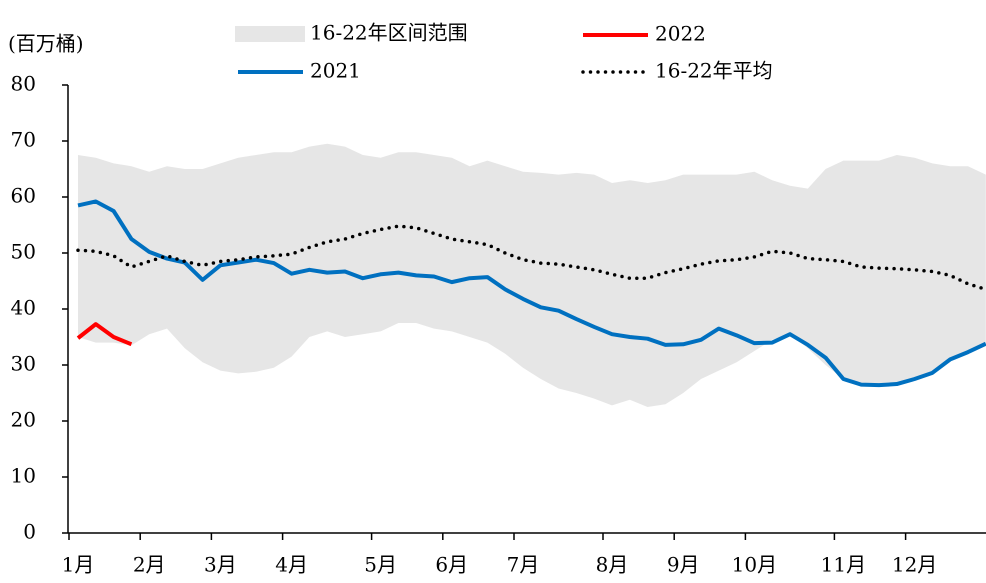 The height and width of the screenshot is (583, 986). Describe the element at coordinates (270, 34) in the screenshot. I see `legend-swatch` at that location.